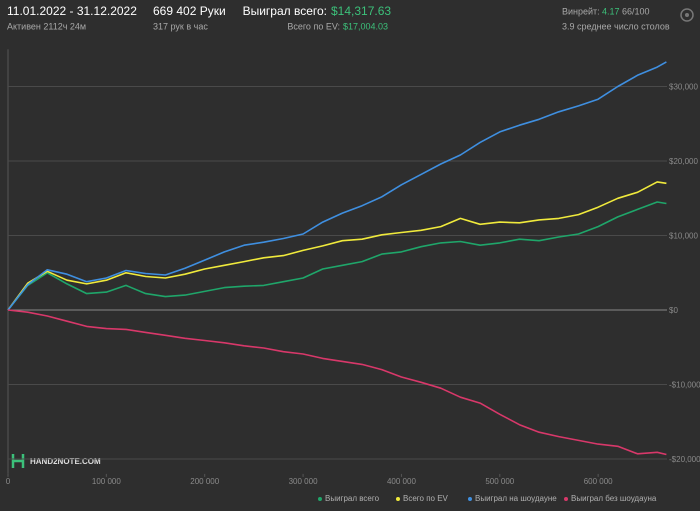 The width and height of the screenshot is (700, 511). What do you see at coordinates (684, 385) in the screenshot?
I see `y-tick-label: -$10,000` at bounding box center [684, 385].